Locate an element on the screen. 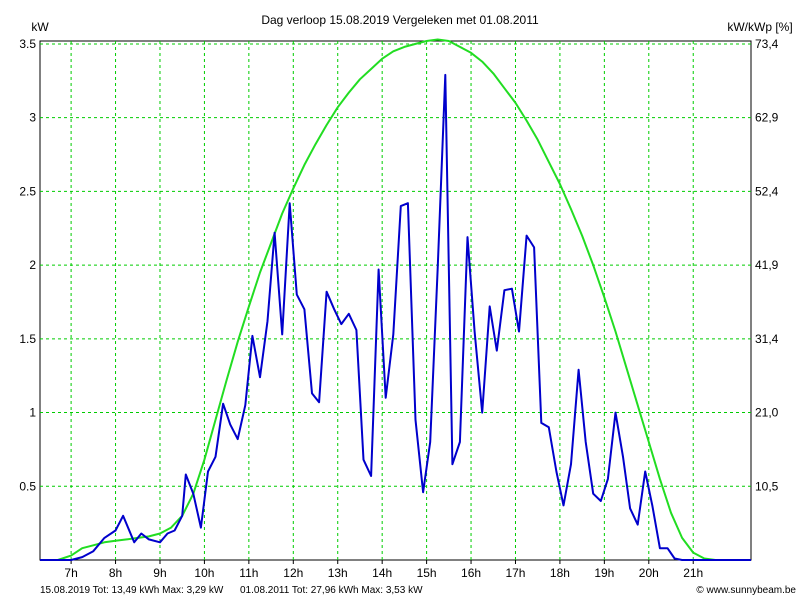 The height and width of the screenshot is (600, 800). legend-series1: 15.08.2019 Tot: 13,49 kWh Max: 3,29 kW is located at coordinates (132, 590).